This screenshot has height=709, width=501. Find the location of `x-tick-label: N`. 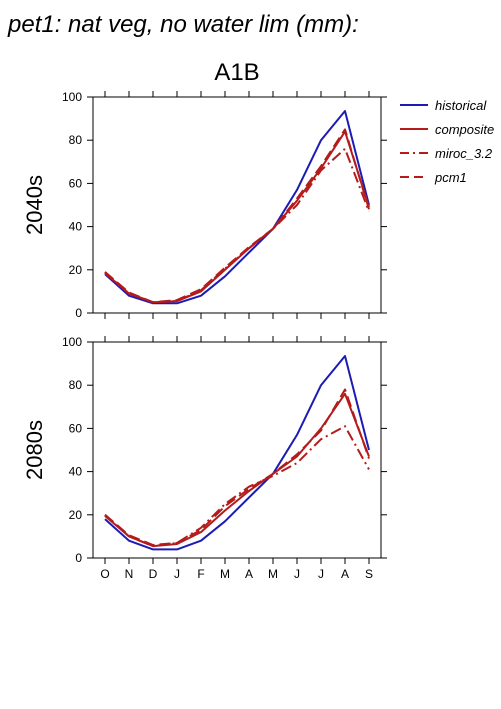

x-tick-label: N is located at coordinates (129, 574).